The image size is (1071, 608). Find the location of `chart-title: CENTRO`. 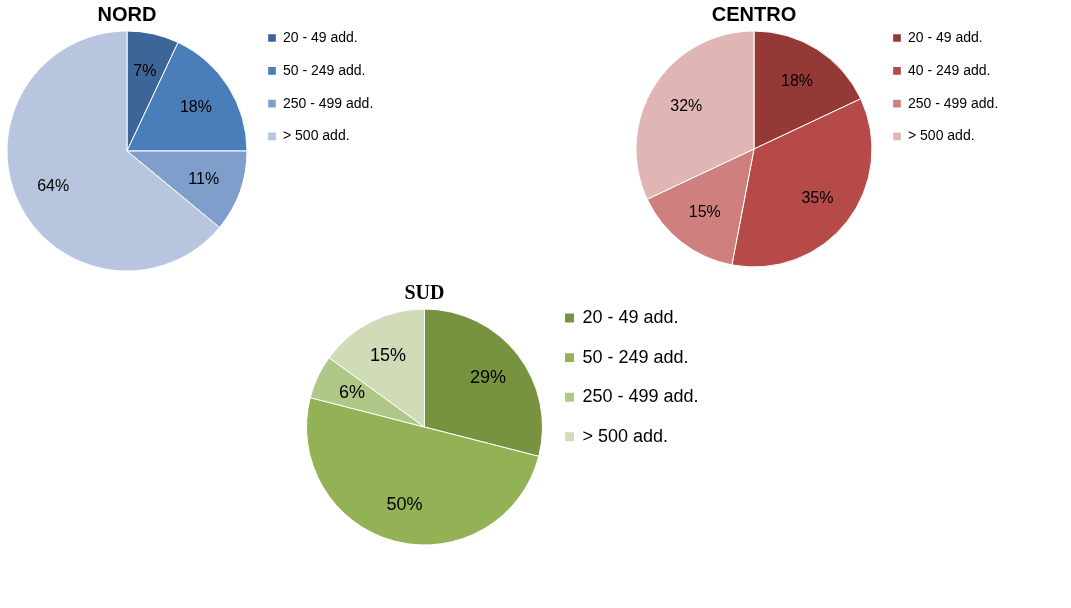

chart-title: CENTRO is located at coordinates (754, 14).